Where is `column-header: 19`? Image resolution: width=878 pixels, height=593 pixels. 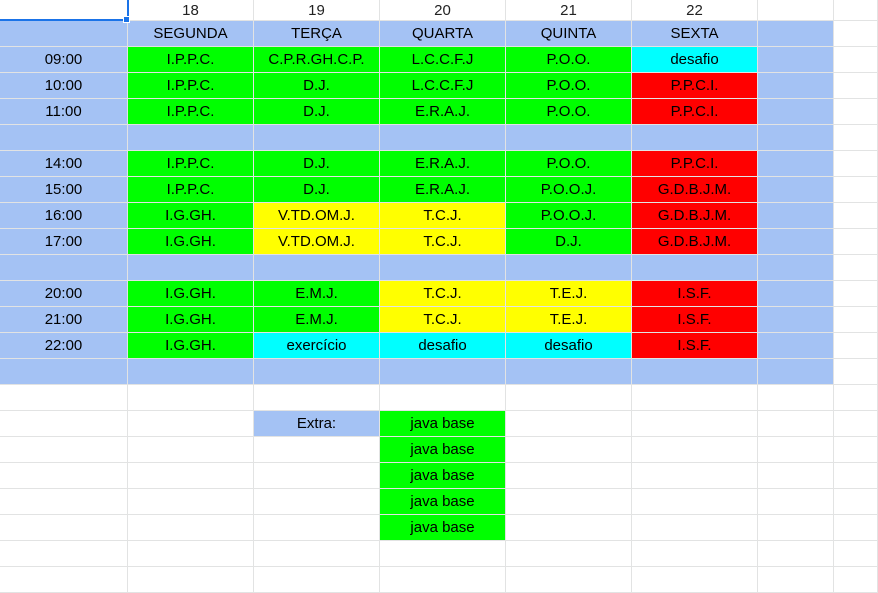
column-header: 19 is located at coordinates (317, 10).